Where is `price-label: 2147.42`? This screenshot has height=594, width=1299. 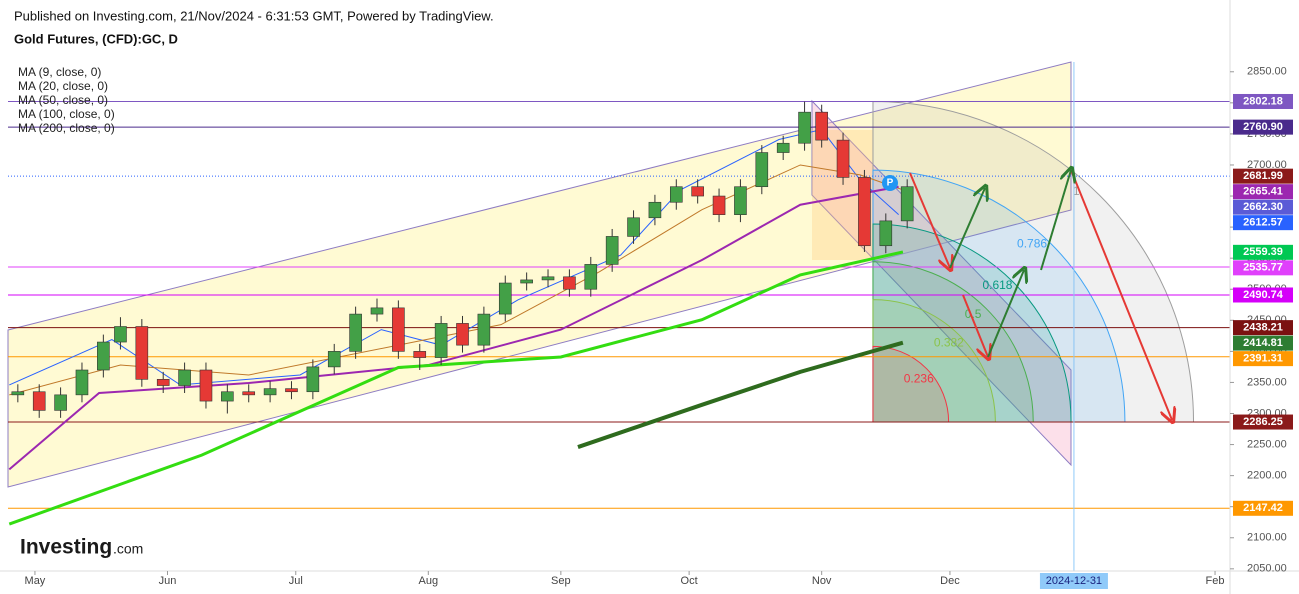
price-label: 2147.42 is located at coordinates (1263, 508).